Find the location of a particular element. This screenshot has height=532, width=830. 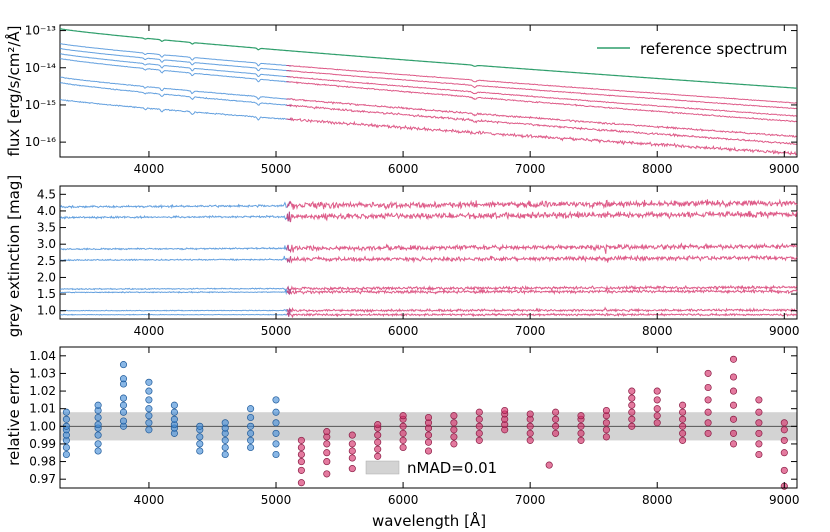

y-tick-label: 1.04 is located at coordinates (42, 356).